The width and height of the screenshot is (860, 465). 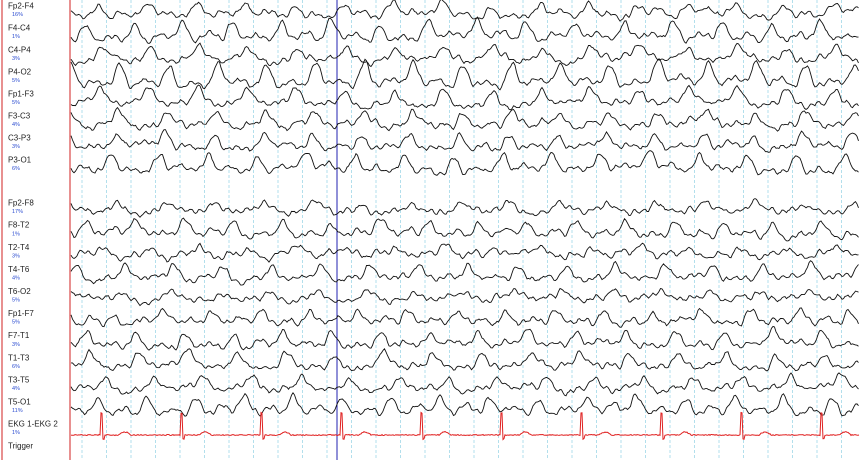 I want to click on channel-name: Fp2-F4, so click(x=21, y=6).